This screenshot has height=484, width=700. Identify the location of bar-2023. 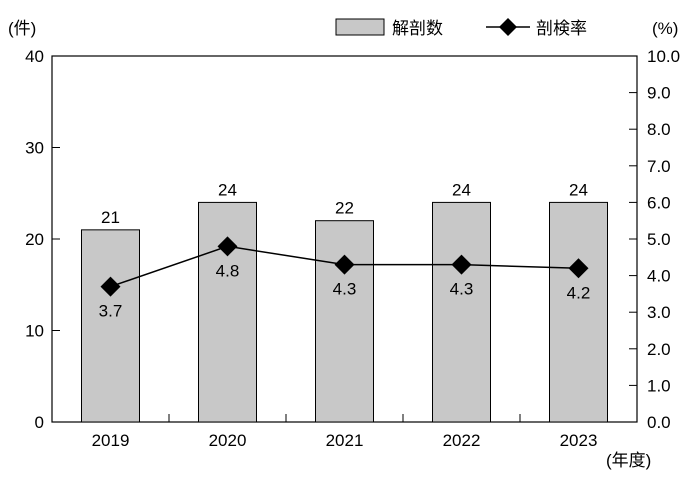
(578, 312).